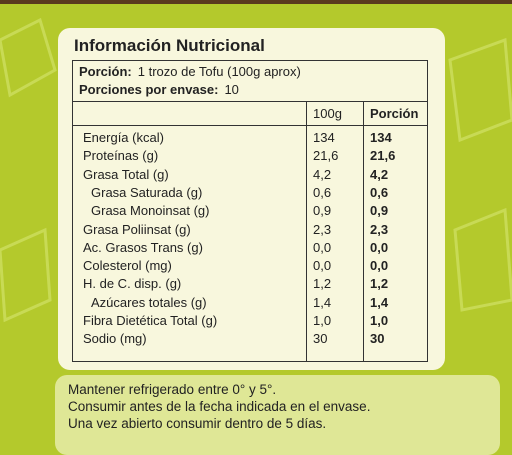  What do you see at coordinates (169, 45) in the screenshot?
I see `title: Información Nutricional` at bounding box center [169, 45].